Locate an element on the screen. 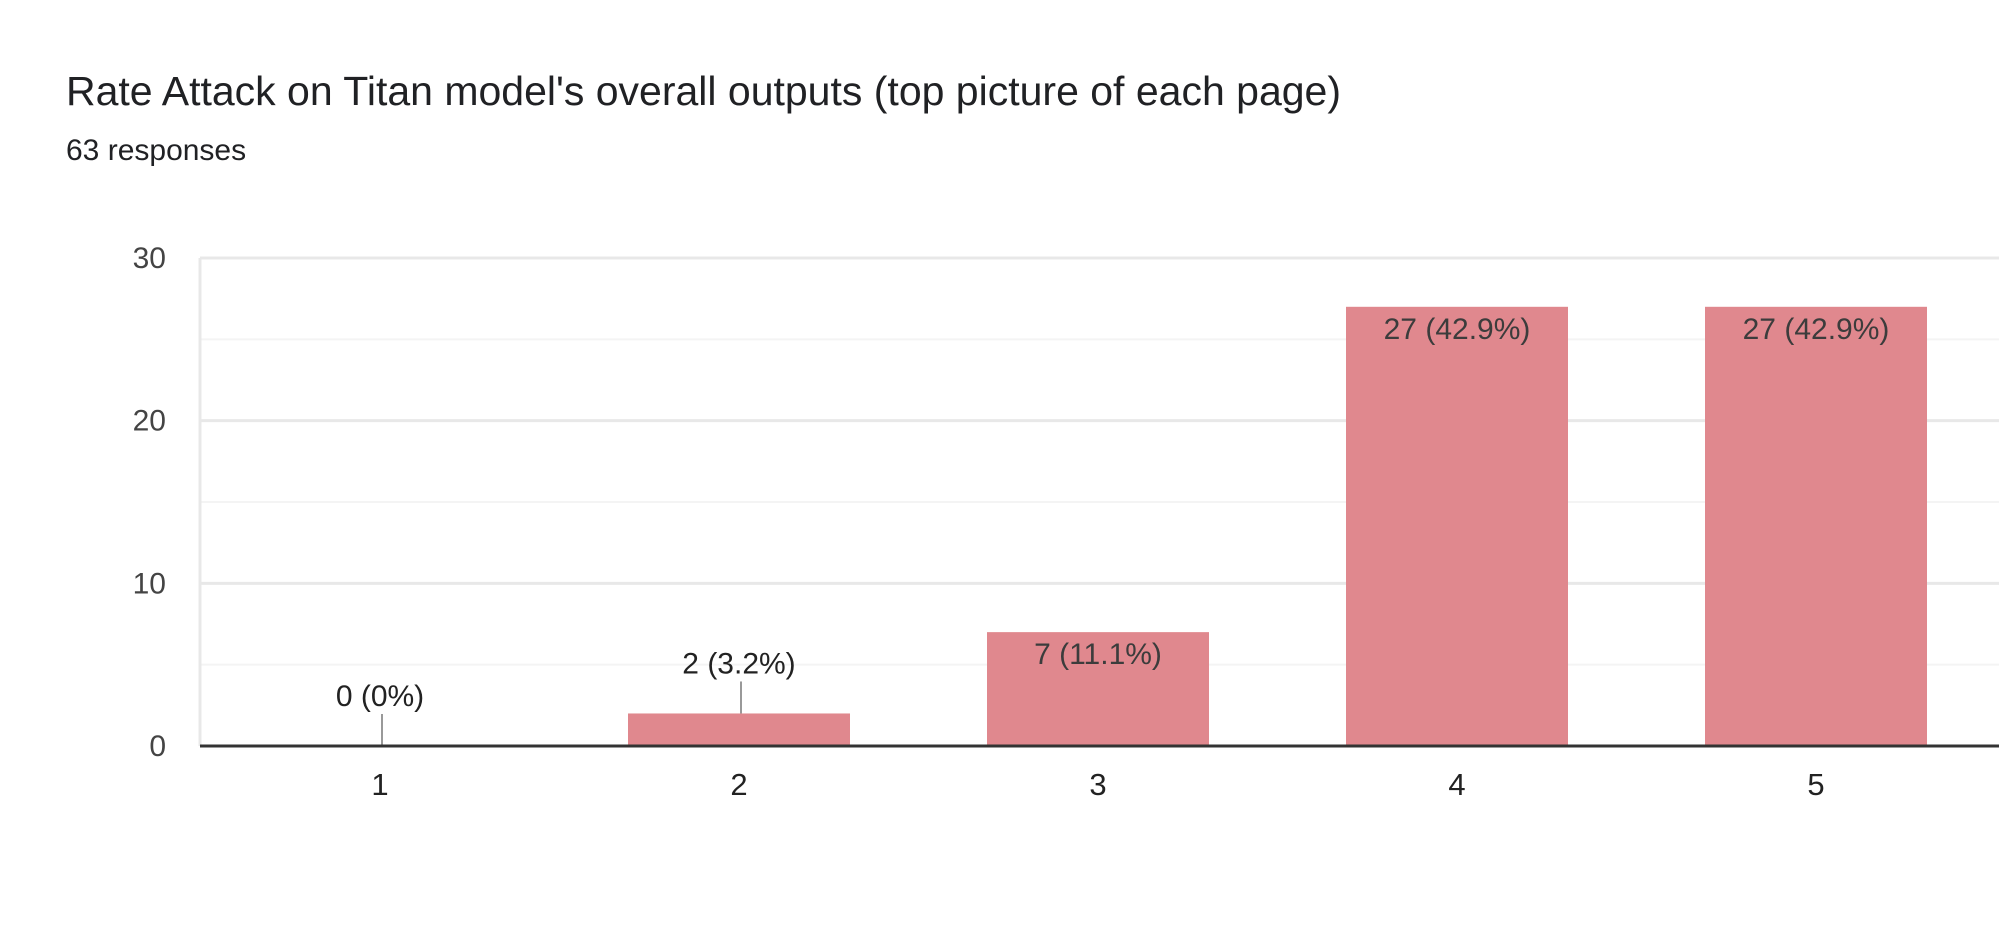  y-tick-label: 30 is located at coordinates (149, 258).